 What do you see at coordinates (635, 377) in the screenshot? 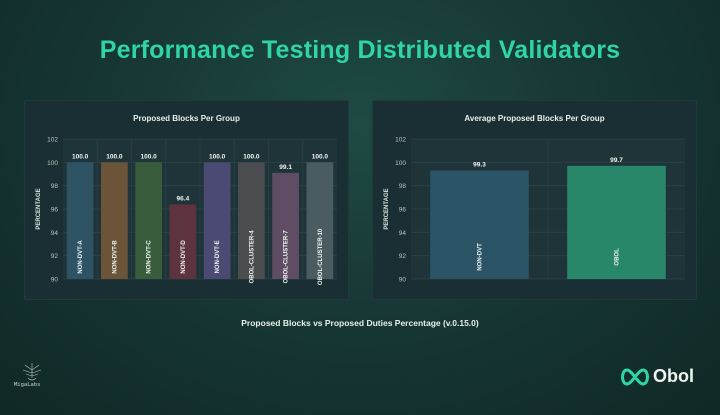
I see `obol-logo-icon` at bounding box center [635, 377].